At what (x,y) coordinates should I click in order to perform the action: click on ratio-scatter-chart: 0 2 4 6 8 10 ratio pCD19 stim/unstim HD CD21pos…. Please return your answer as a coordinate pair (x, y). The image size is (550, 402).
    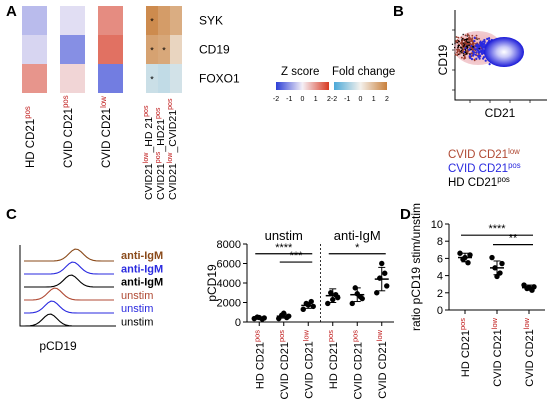
    Looking at the image, I should click on (477, 295).